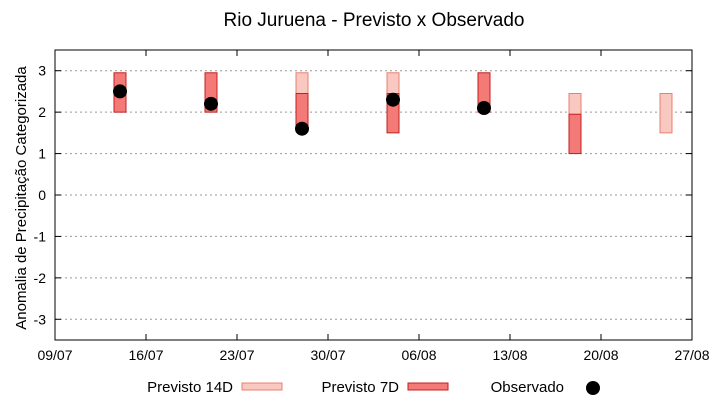 The height and width of the screenshot is (400, 720). What do you see at coordinates (145, 355) in the screenshot?
I see `x-tick-label: 16/07` at bounding box center [145, 355].